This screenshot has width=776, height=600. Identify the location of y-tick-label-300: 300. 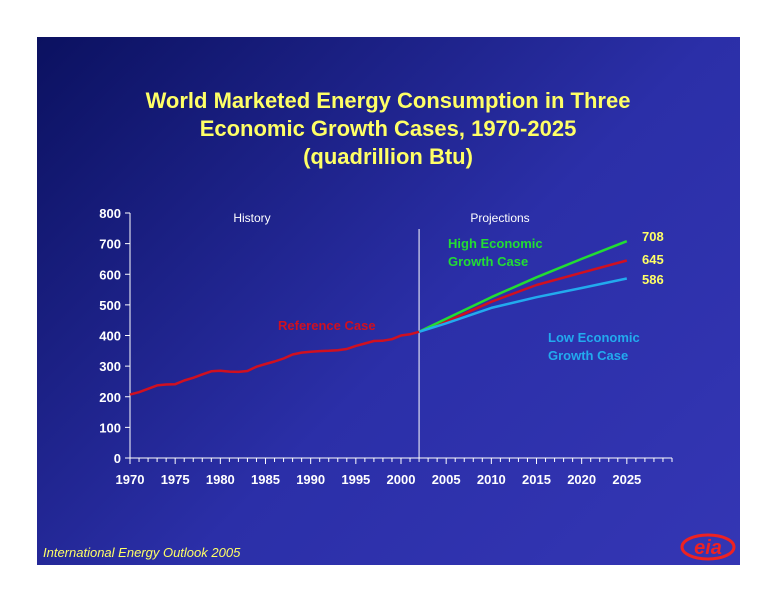
(110, 366).